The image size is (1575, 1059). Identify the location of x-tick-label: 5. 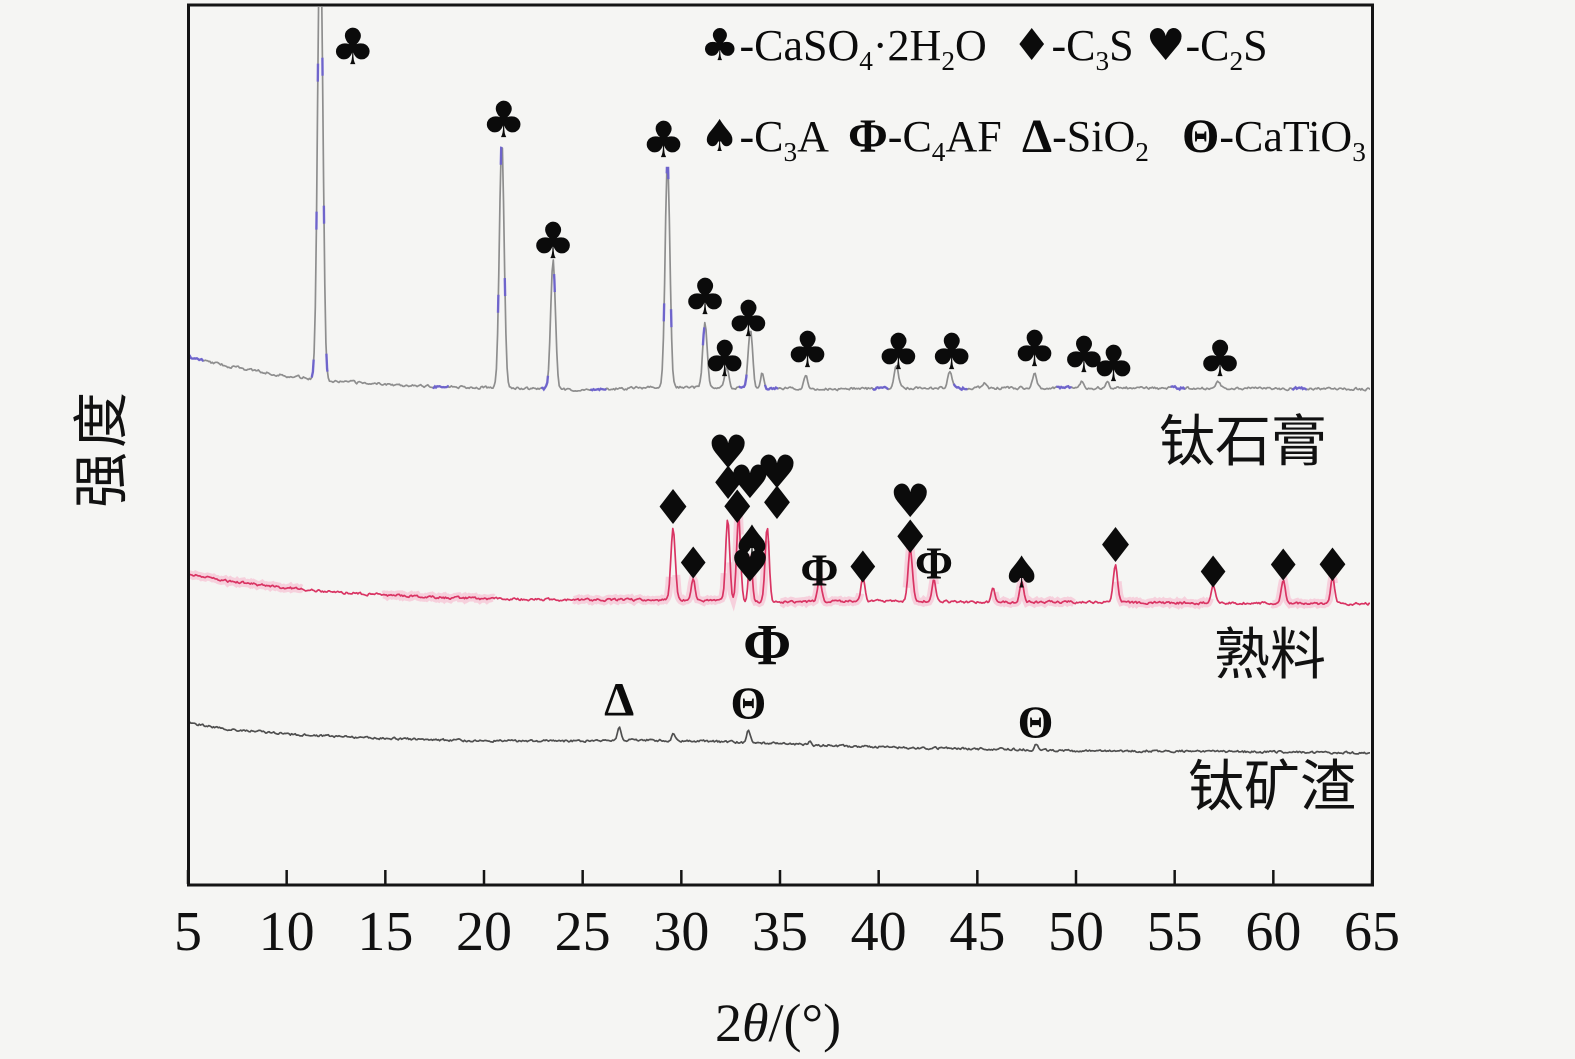
(188, 932).